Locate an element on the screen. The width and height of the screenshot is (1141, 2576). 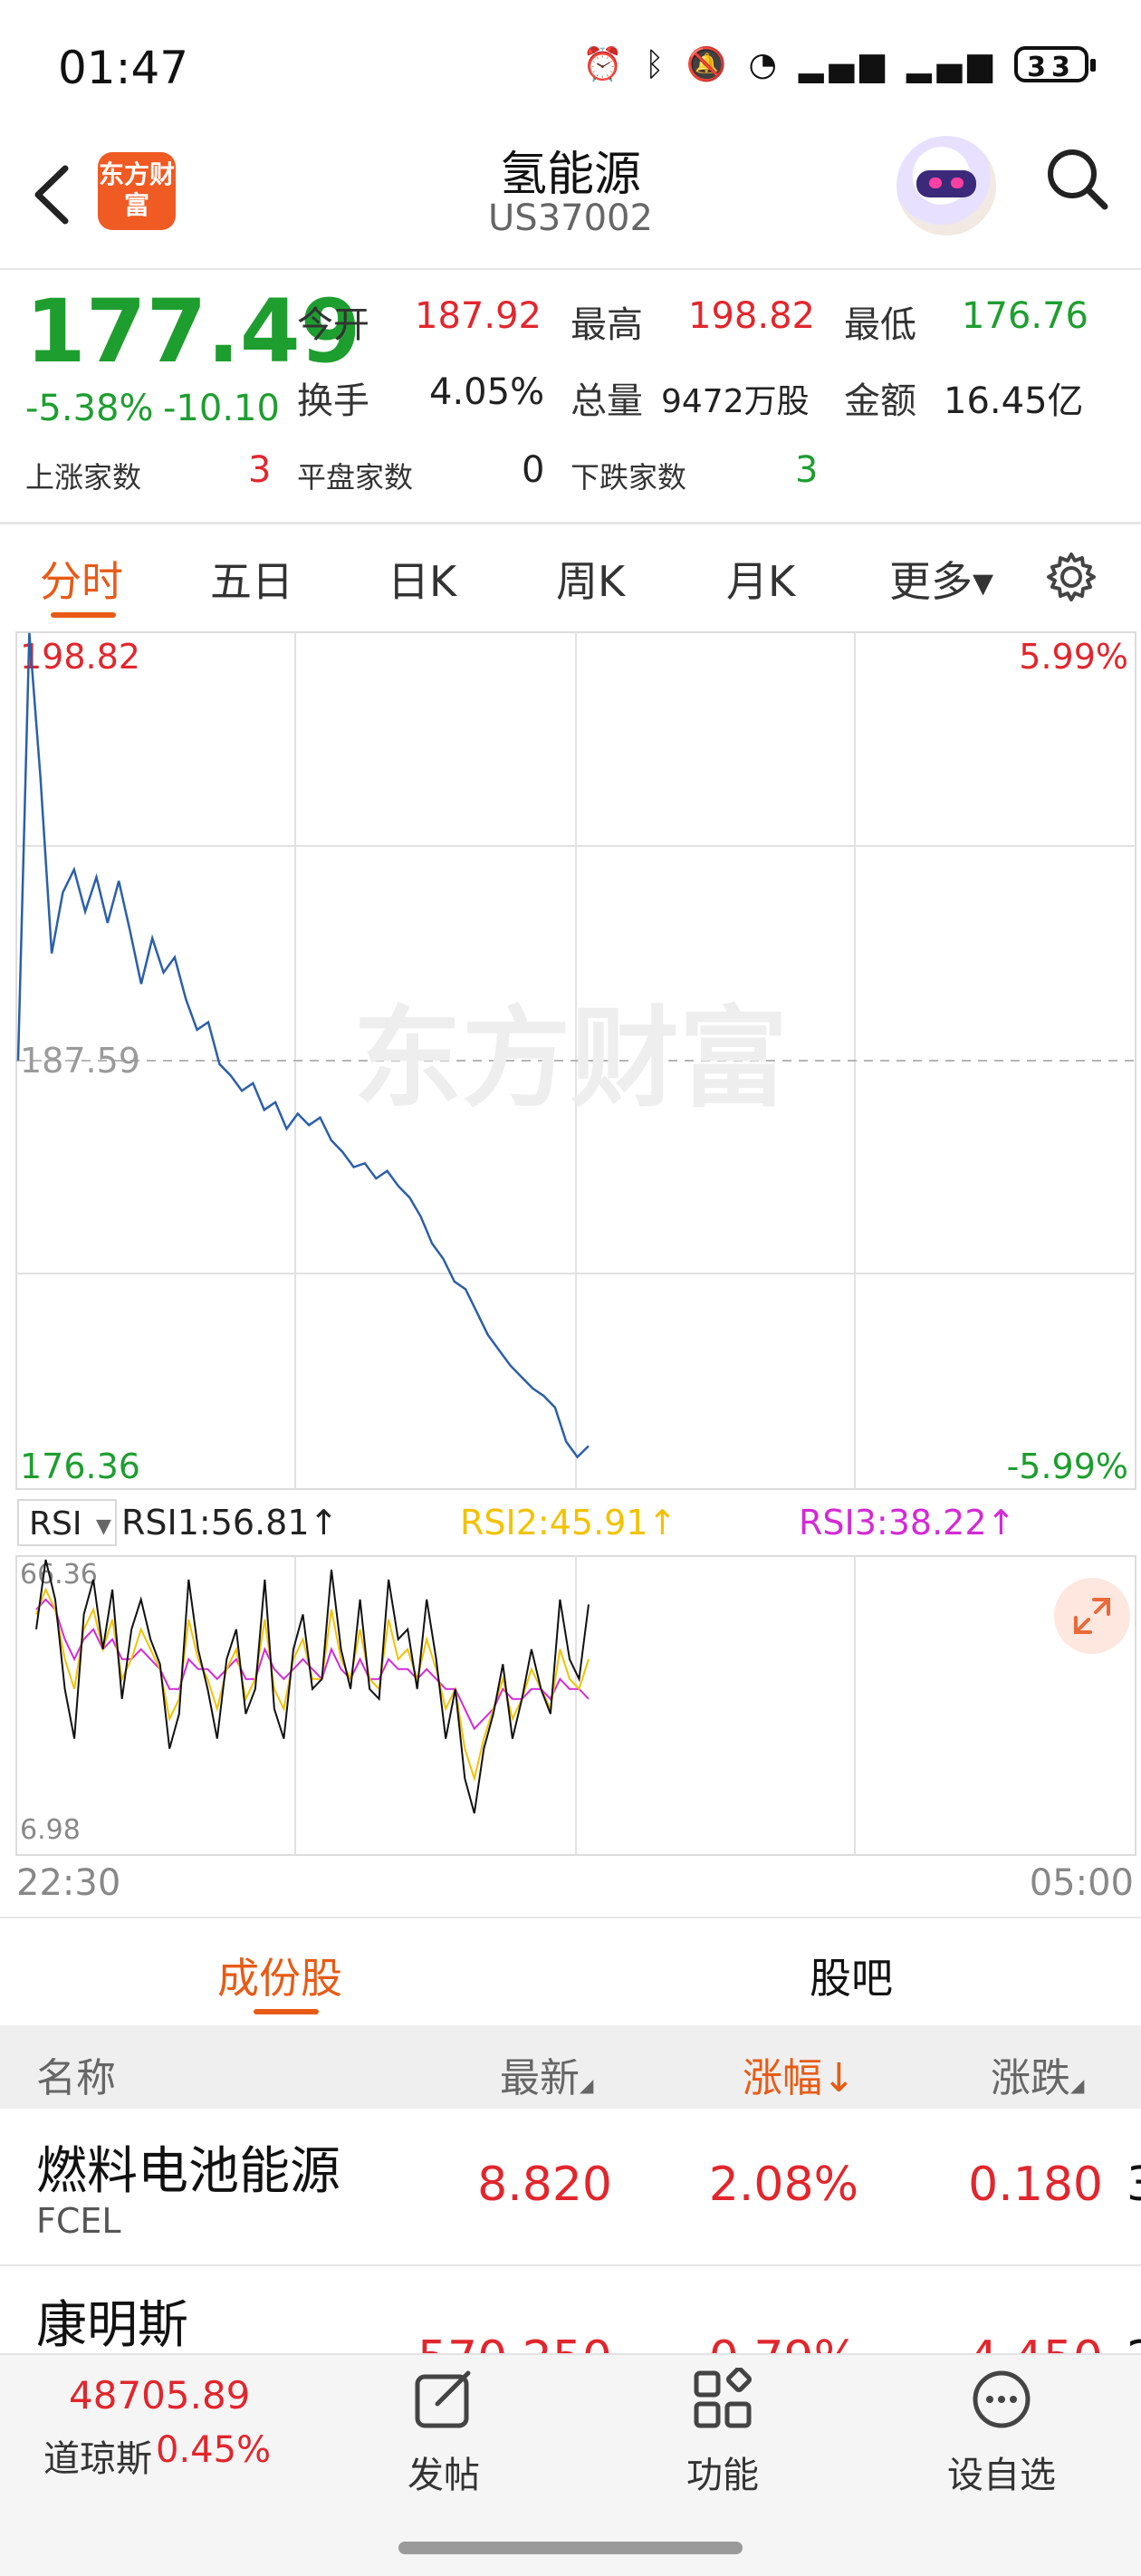
wifi-icon: ◔ is located at coordinates (765, 64).